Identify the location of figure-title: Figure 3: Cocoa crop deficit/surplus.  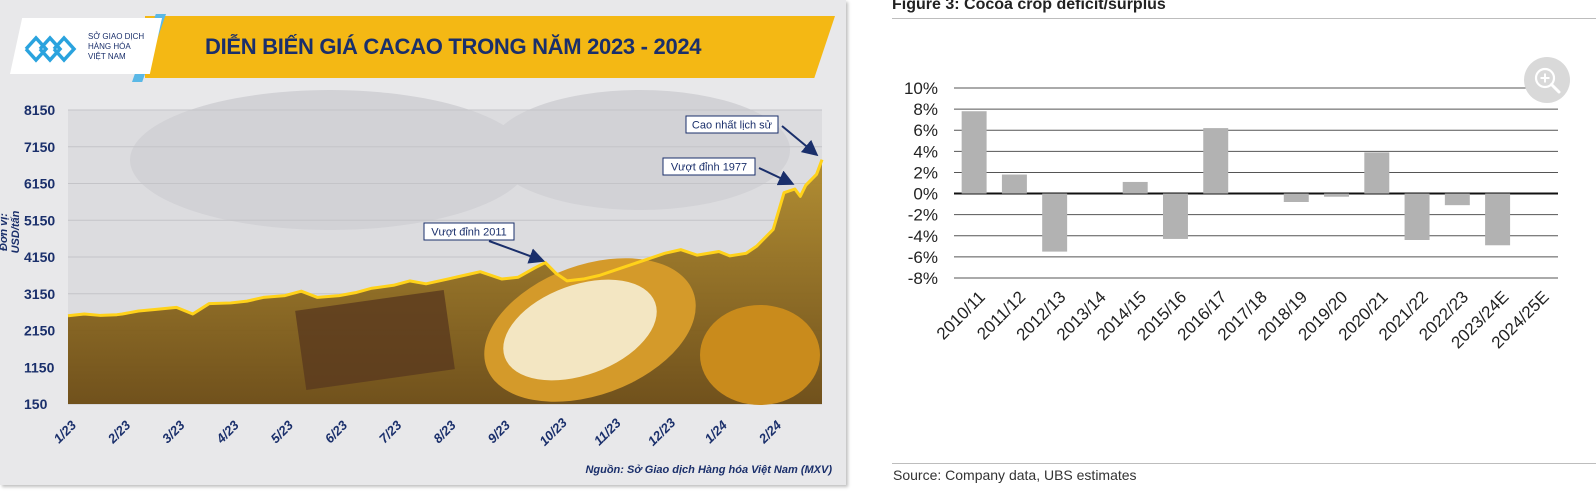
(1029, 6).